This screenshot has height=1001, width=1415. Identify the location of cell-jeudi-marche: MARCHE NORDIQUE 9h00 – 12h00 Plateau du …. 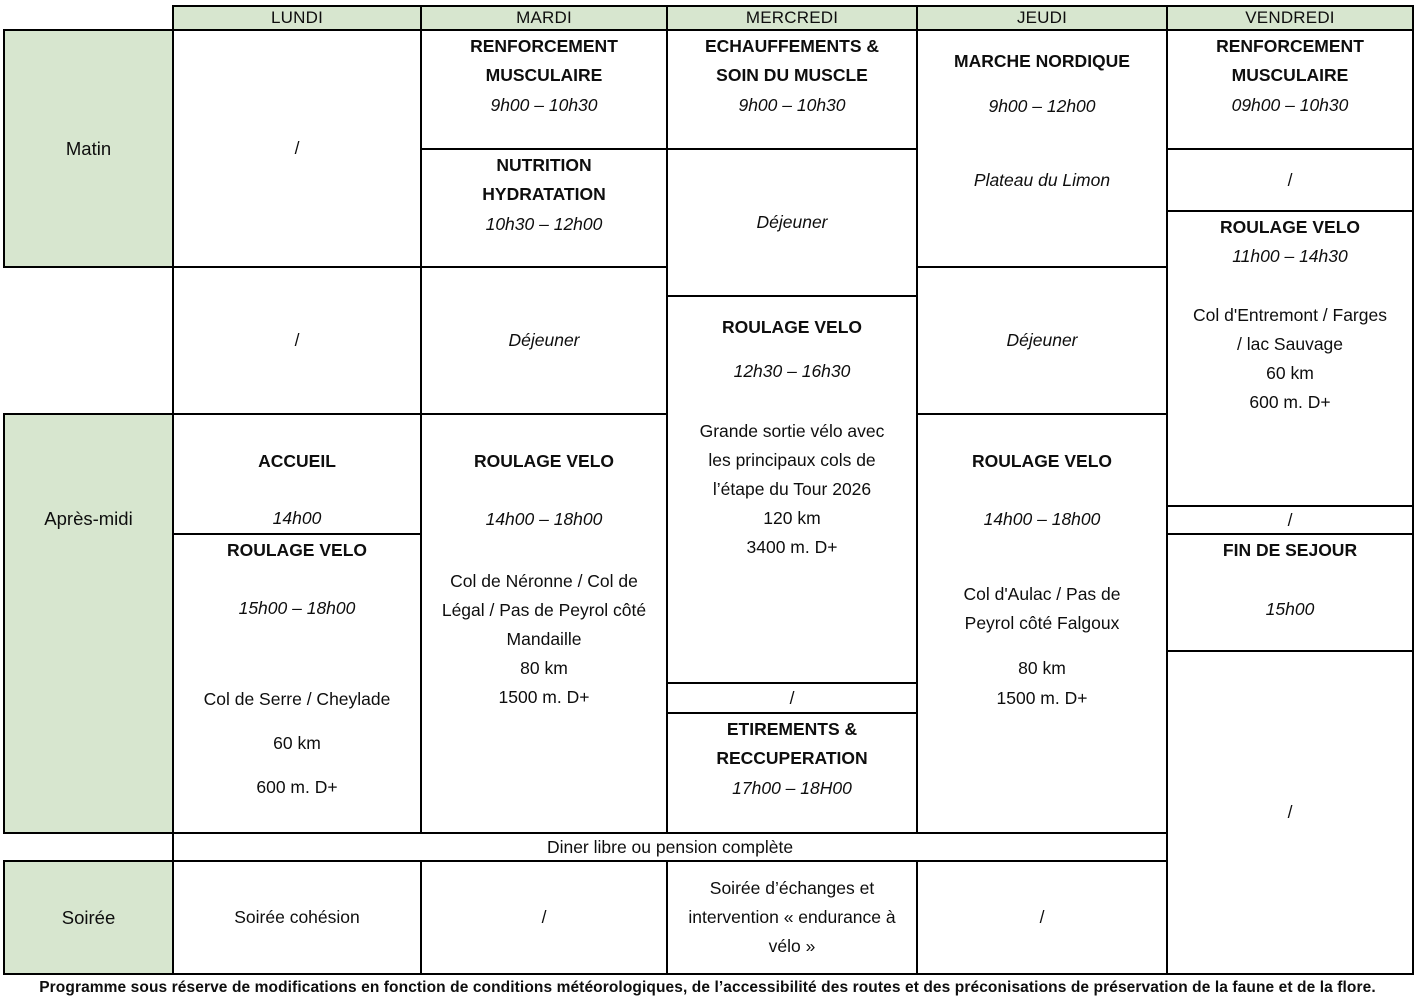
(1042, 148).